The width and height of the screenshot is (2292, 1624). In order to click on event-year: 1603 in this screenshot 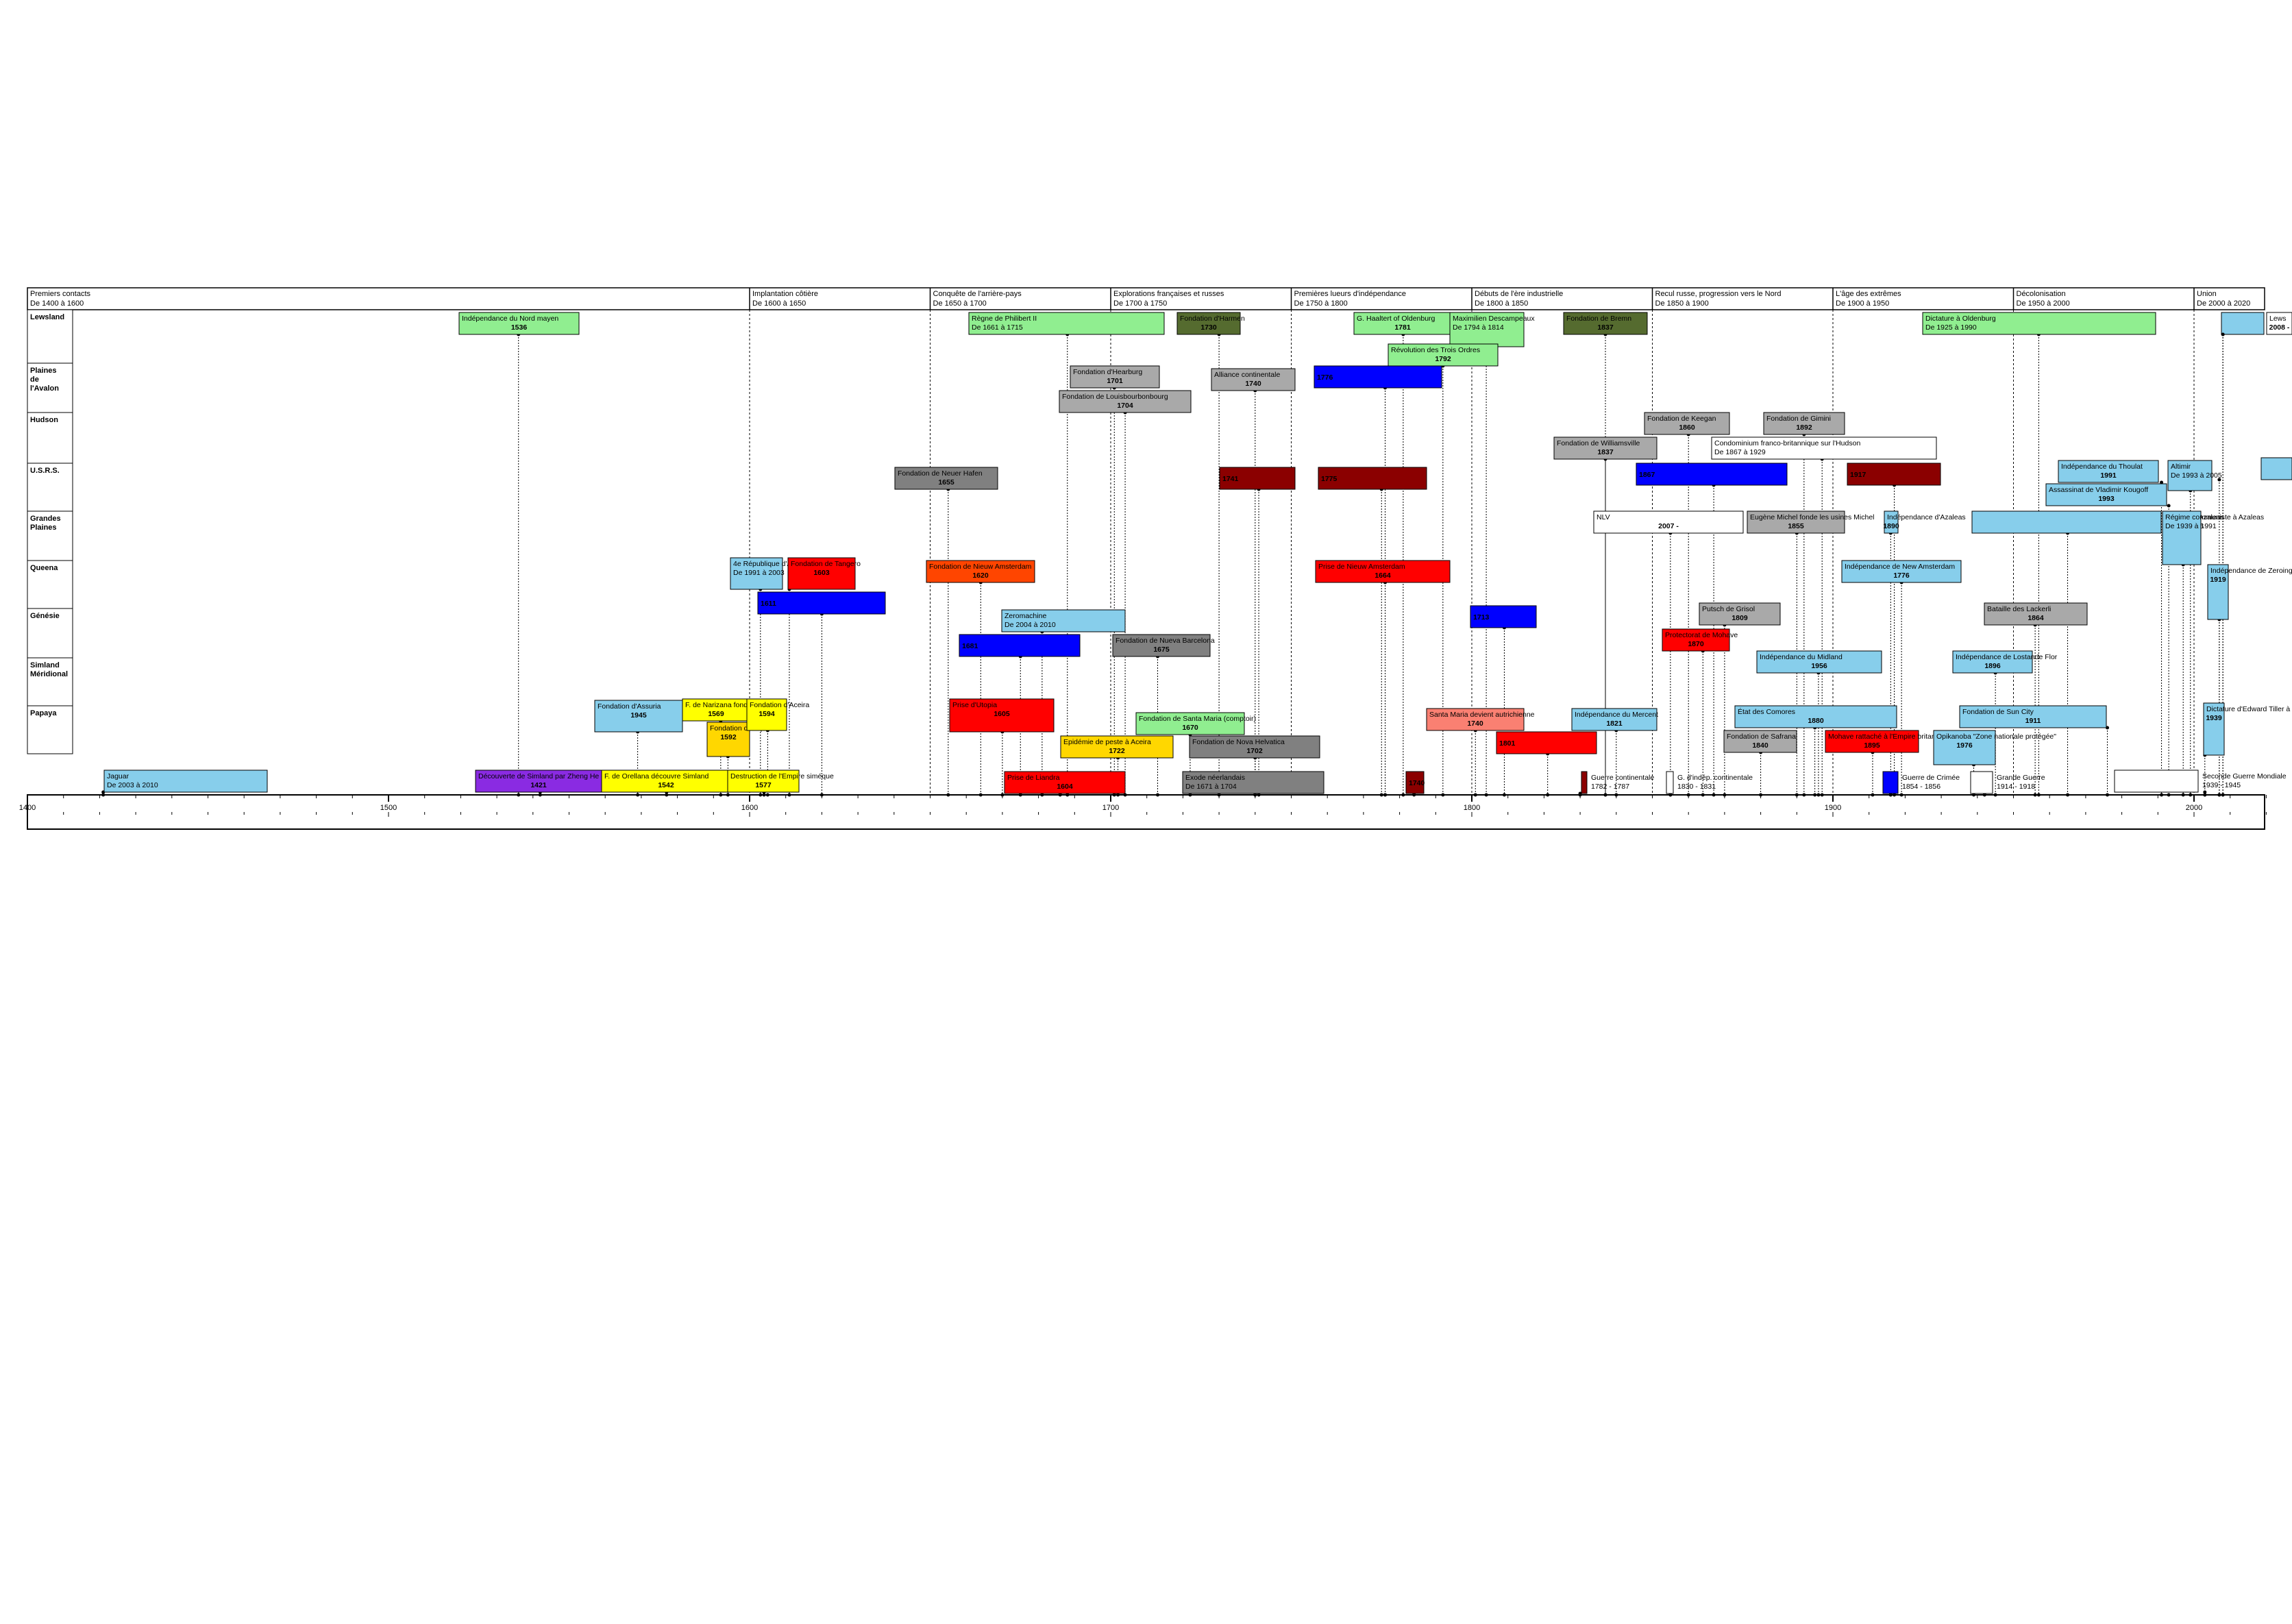, I will do `click(821, 573)`.